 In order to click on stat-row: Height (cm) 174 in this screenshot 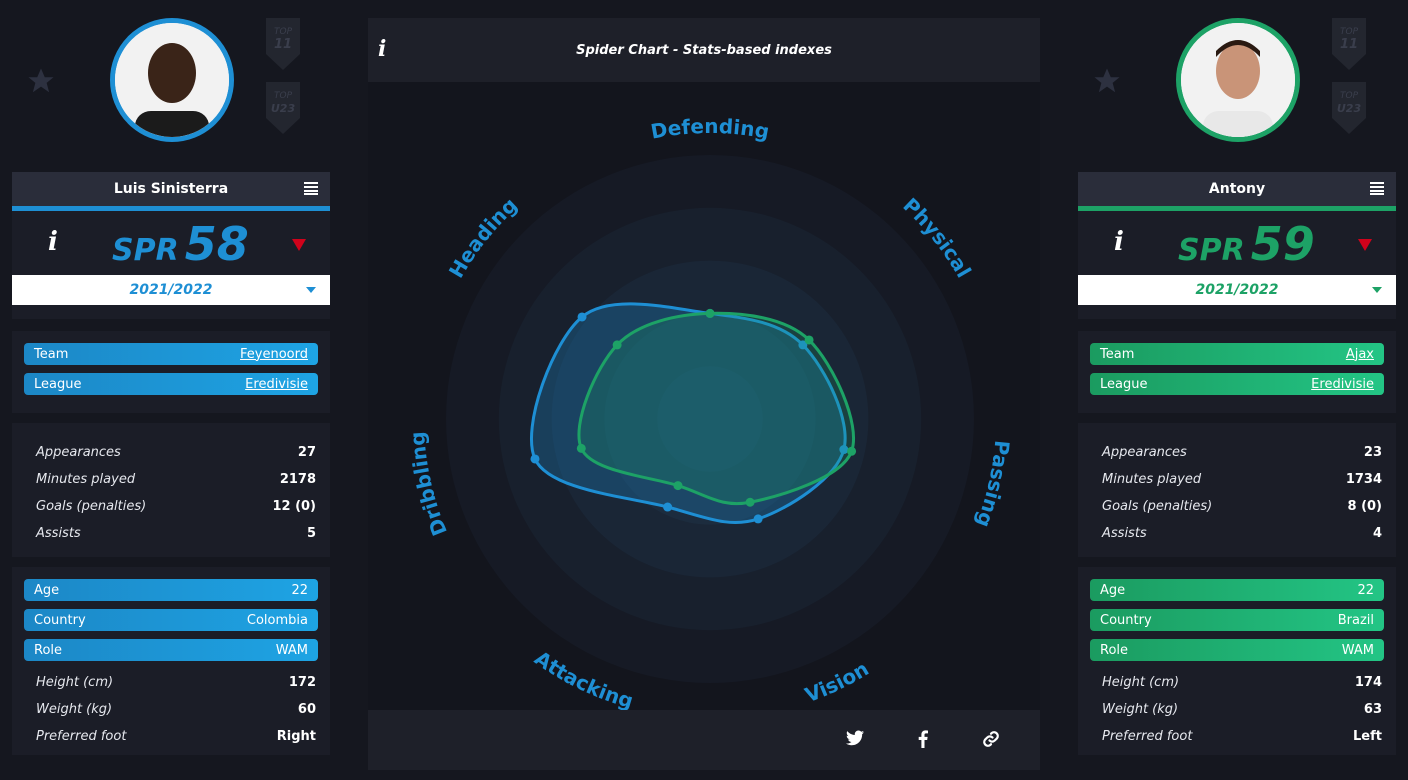, I will do `click(1242, 682)`.